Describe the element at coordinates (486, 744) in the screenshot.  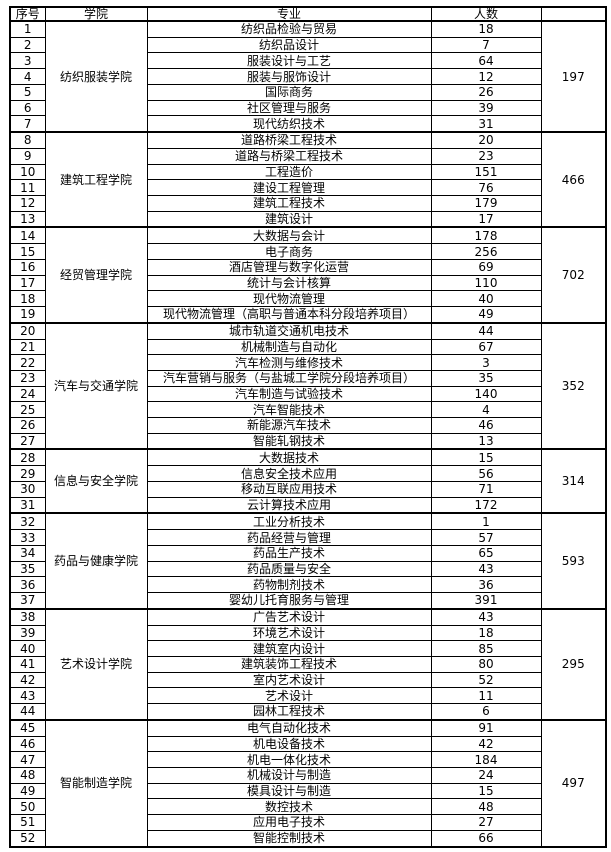
I see `count-cell: 42` at that location.